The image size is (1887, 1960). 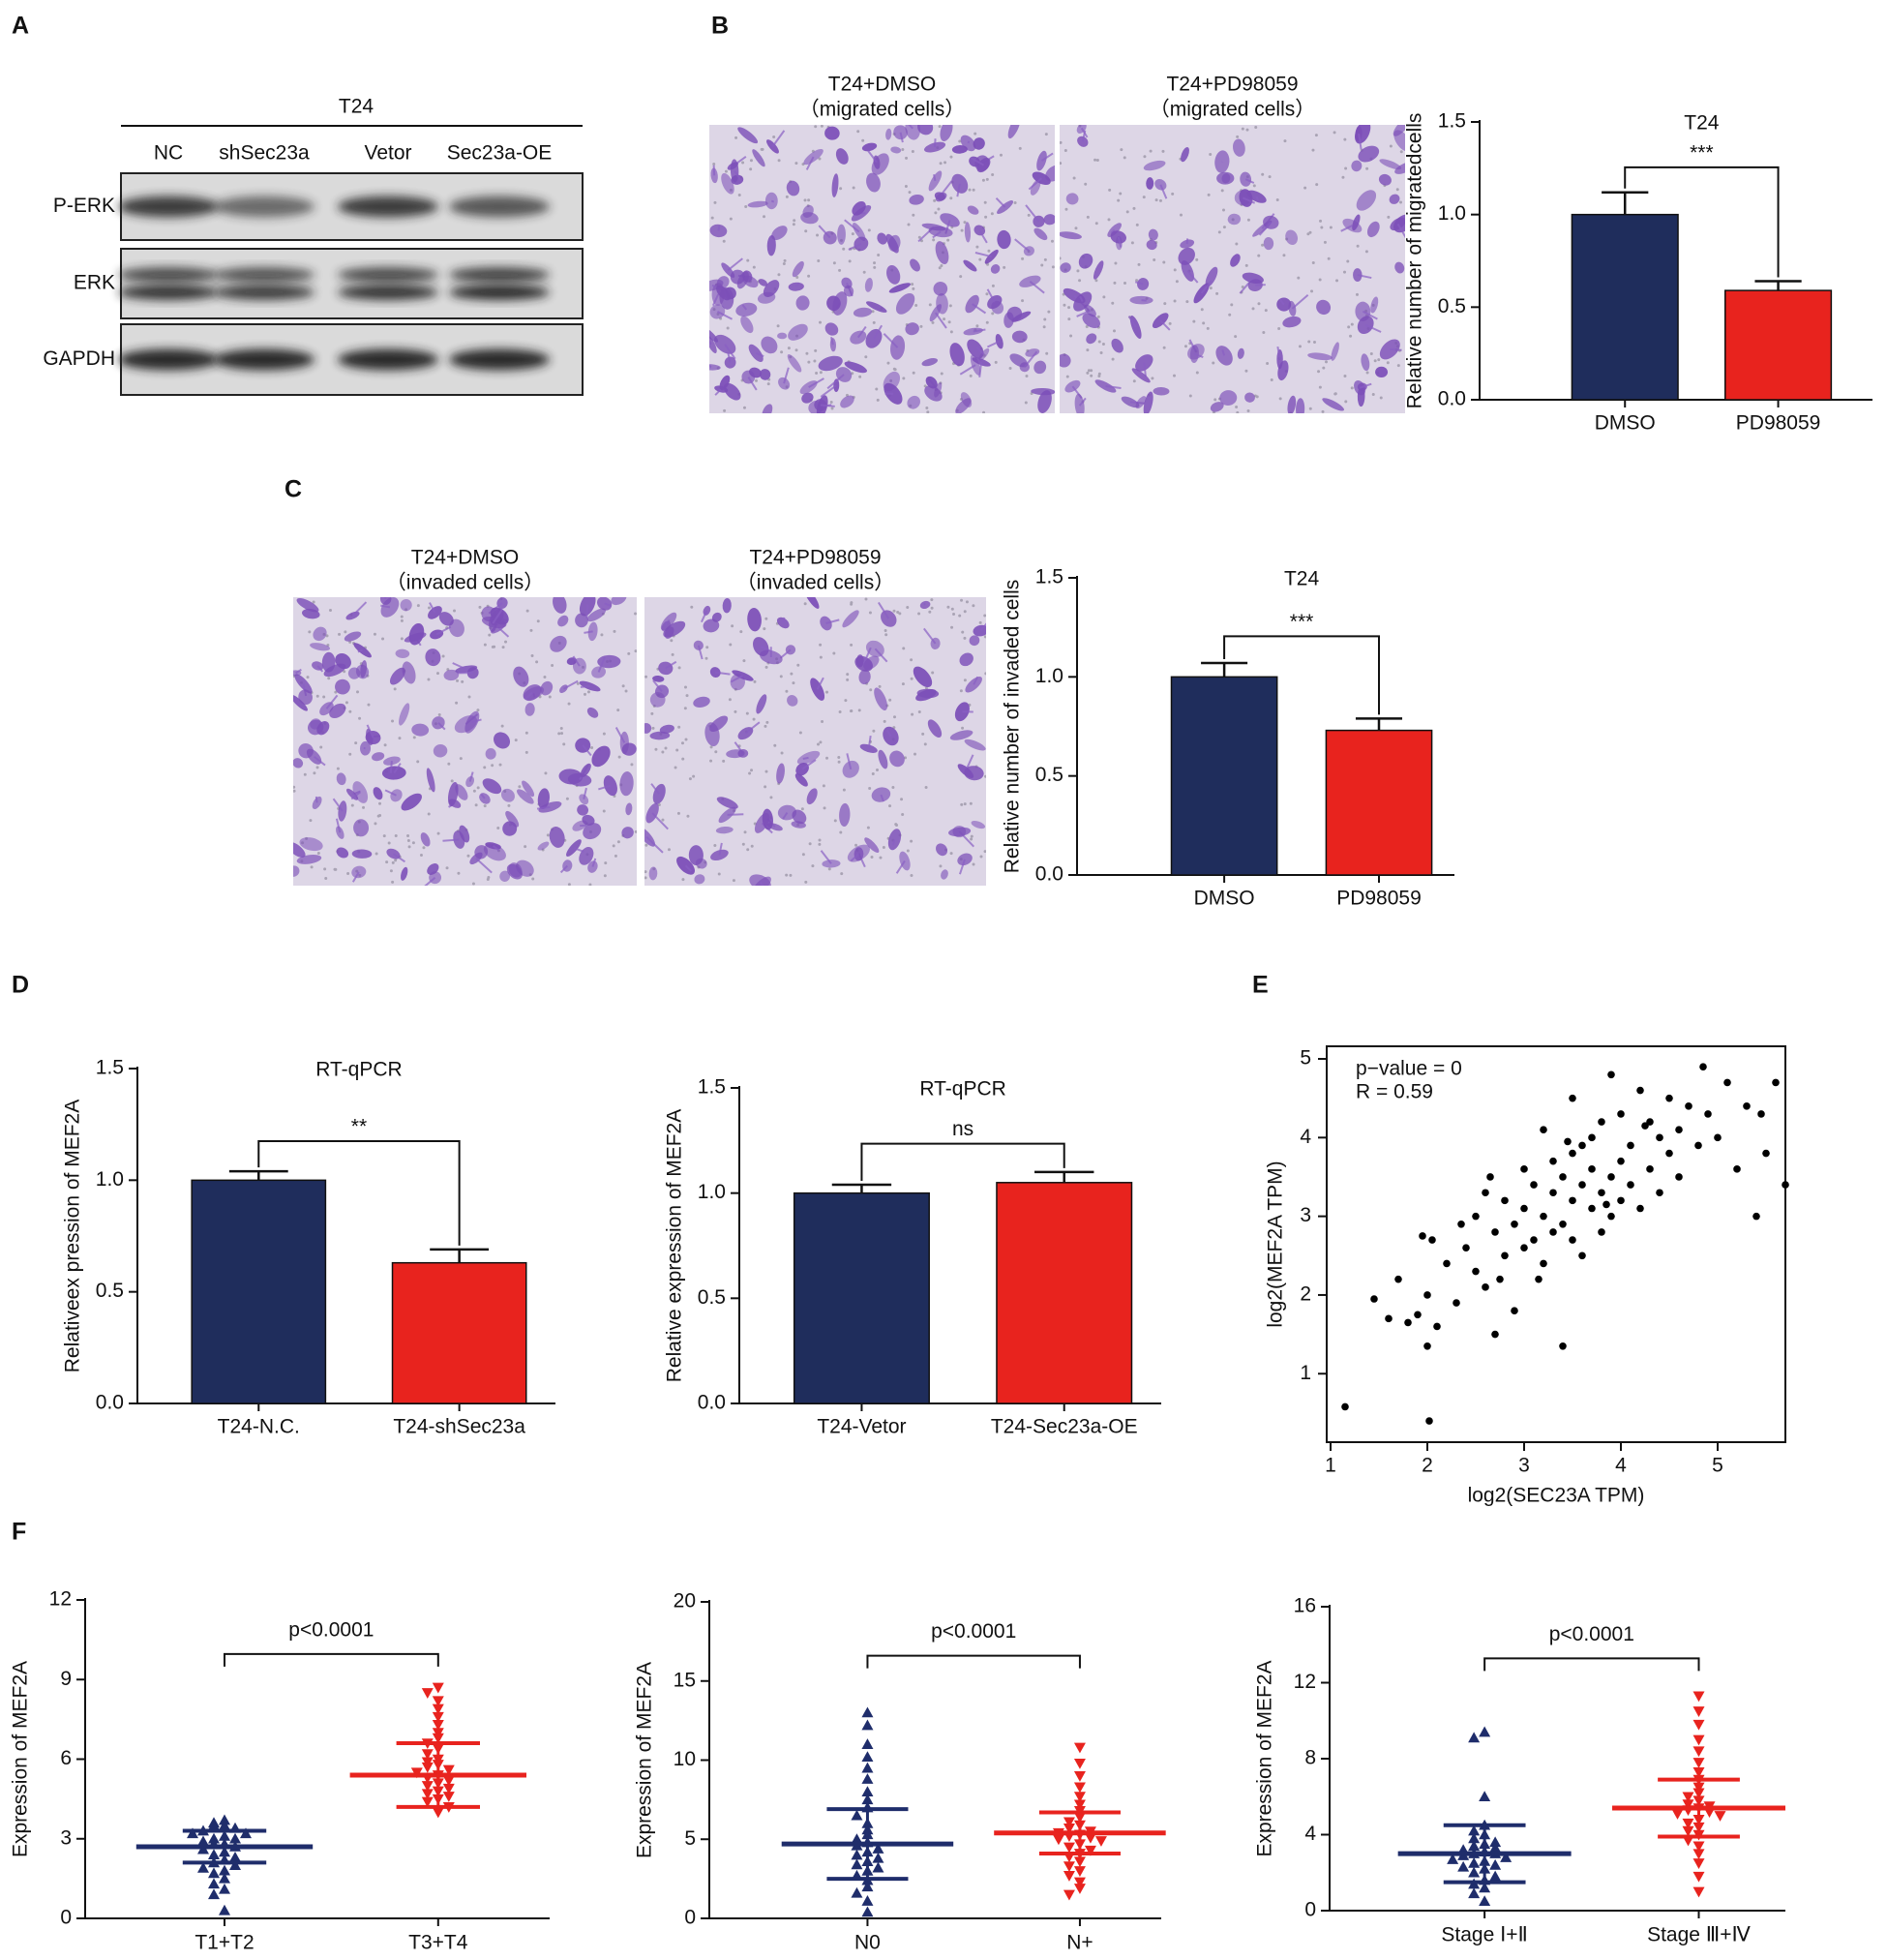 What do you see at coordinates (1232, 85) in the screenshot?
I see `micrograph-title: T24+PD98059` at bounding box center [1232, 85].